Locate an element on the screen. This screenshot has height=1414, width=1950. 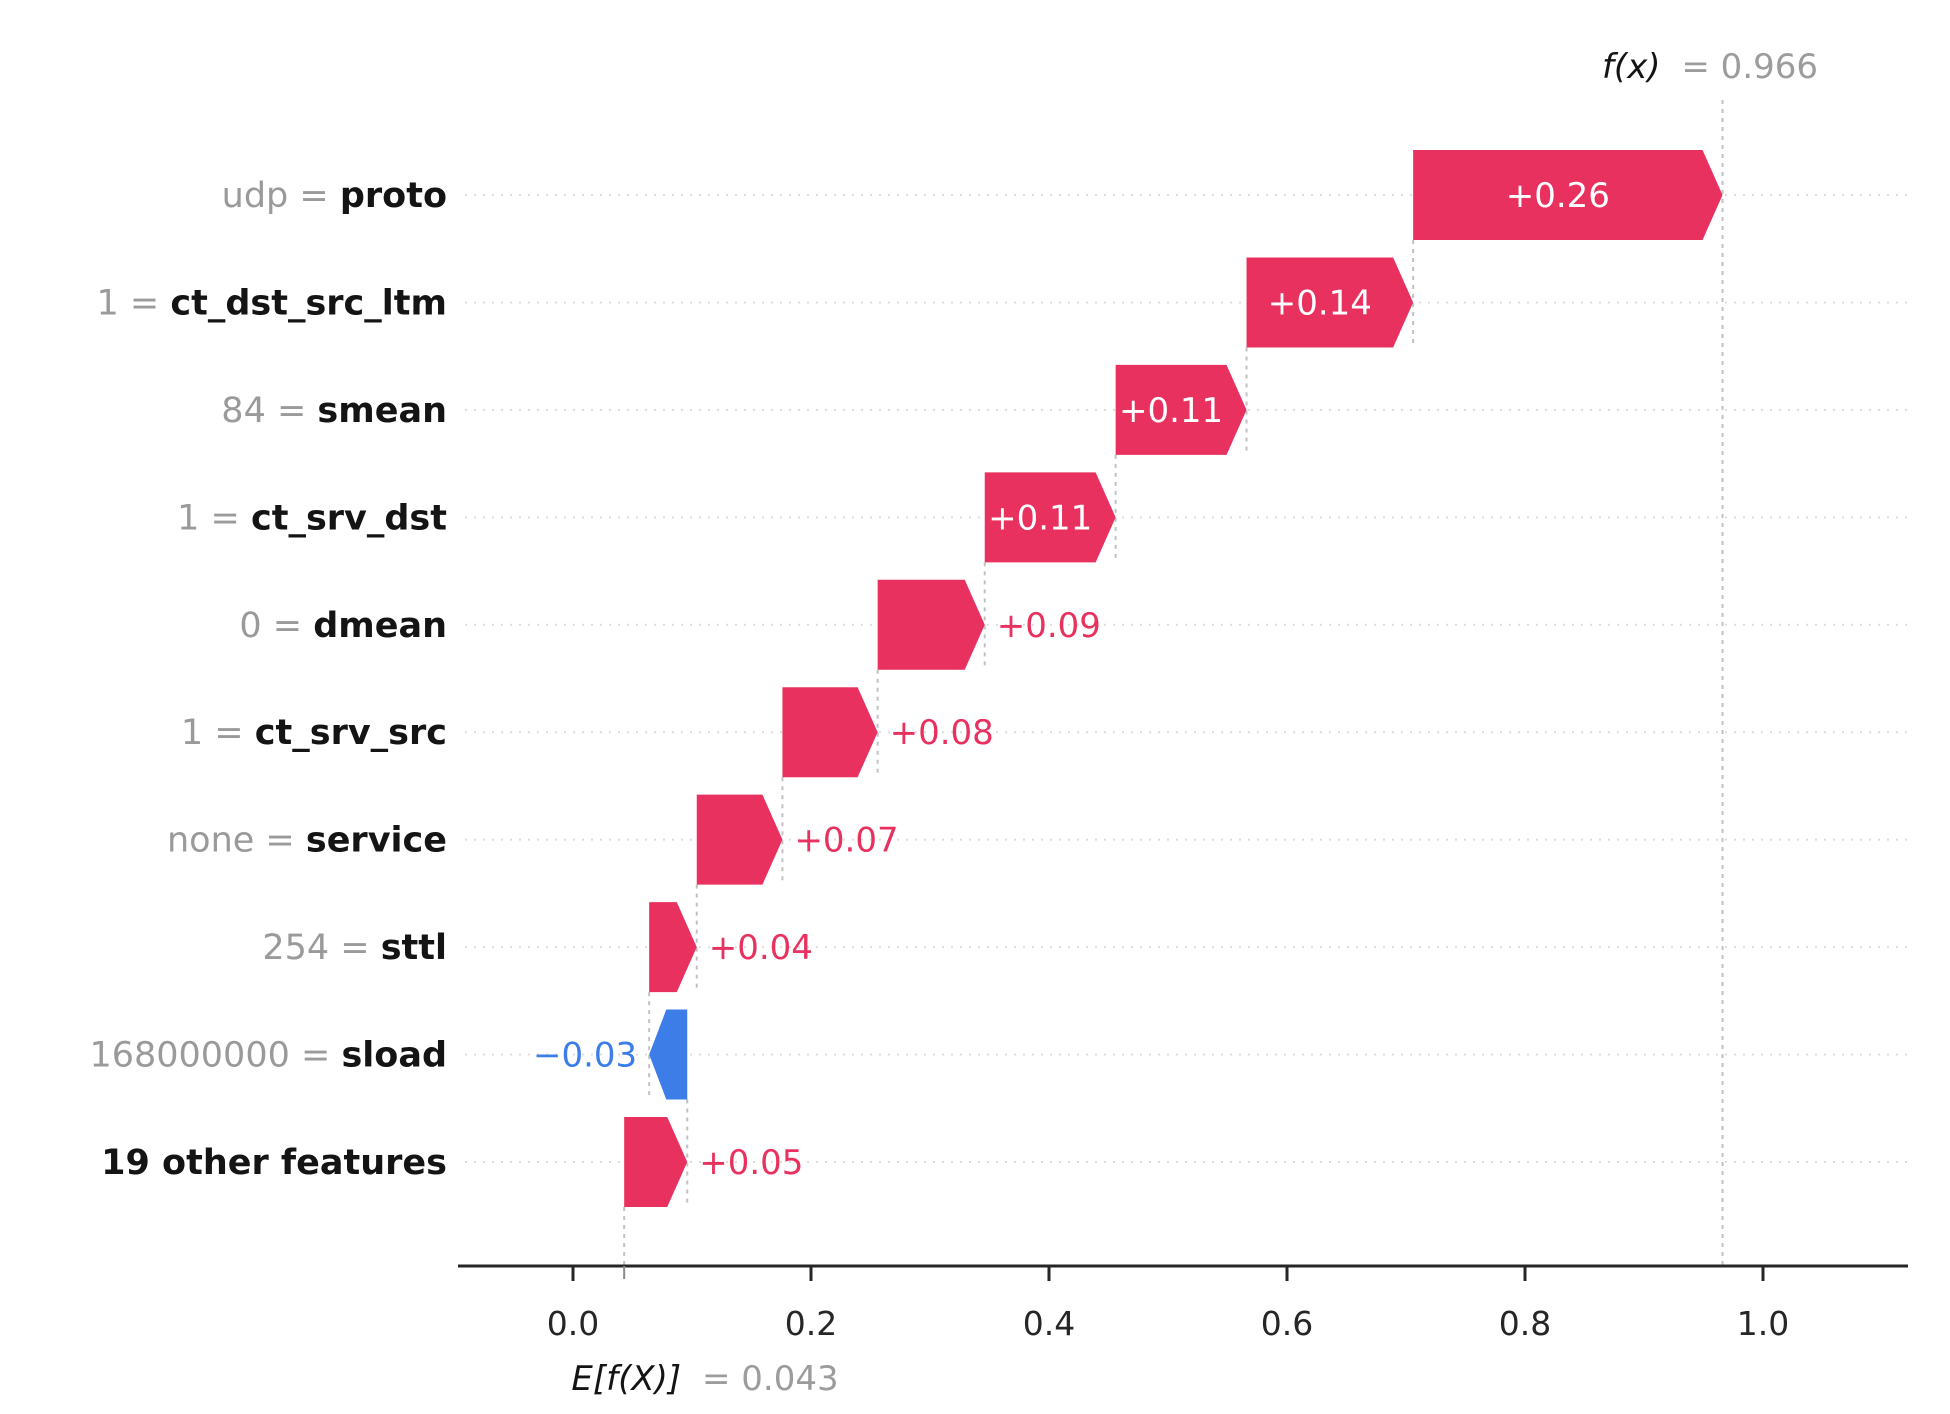
shap-bar-proto is located at coordinates (1568, 195).